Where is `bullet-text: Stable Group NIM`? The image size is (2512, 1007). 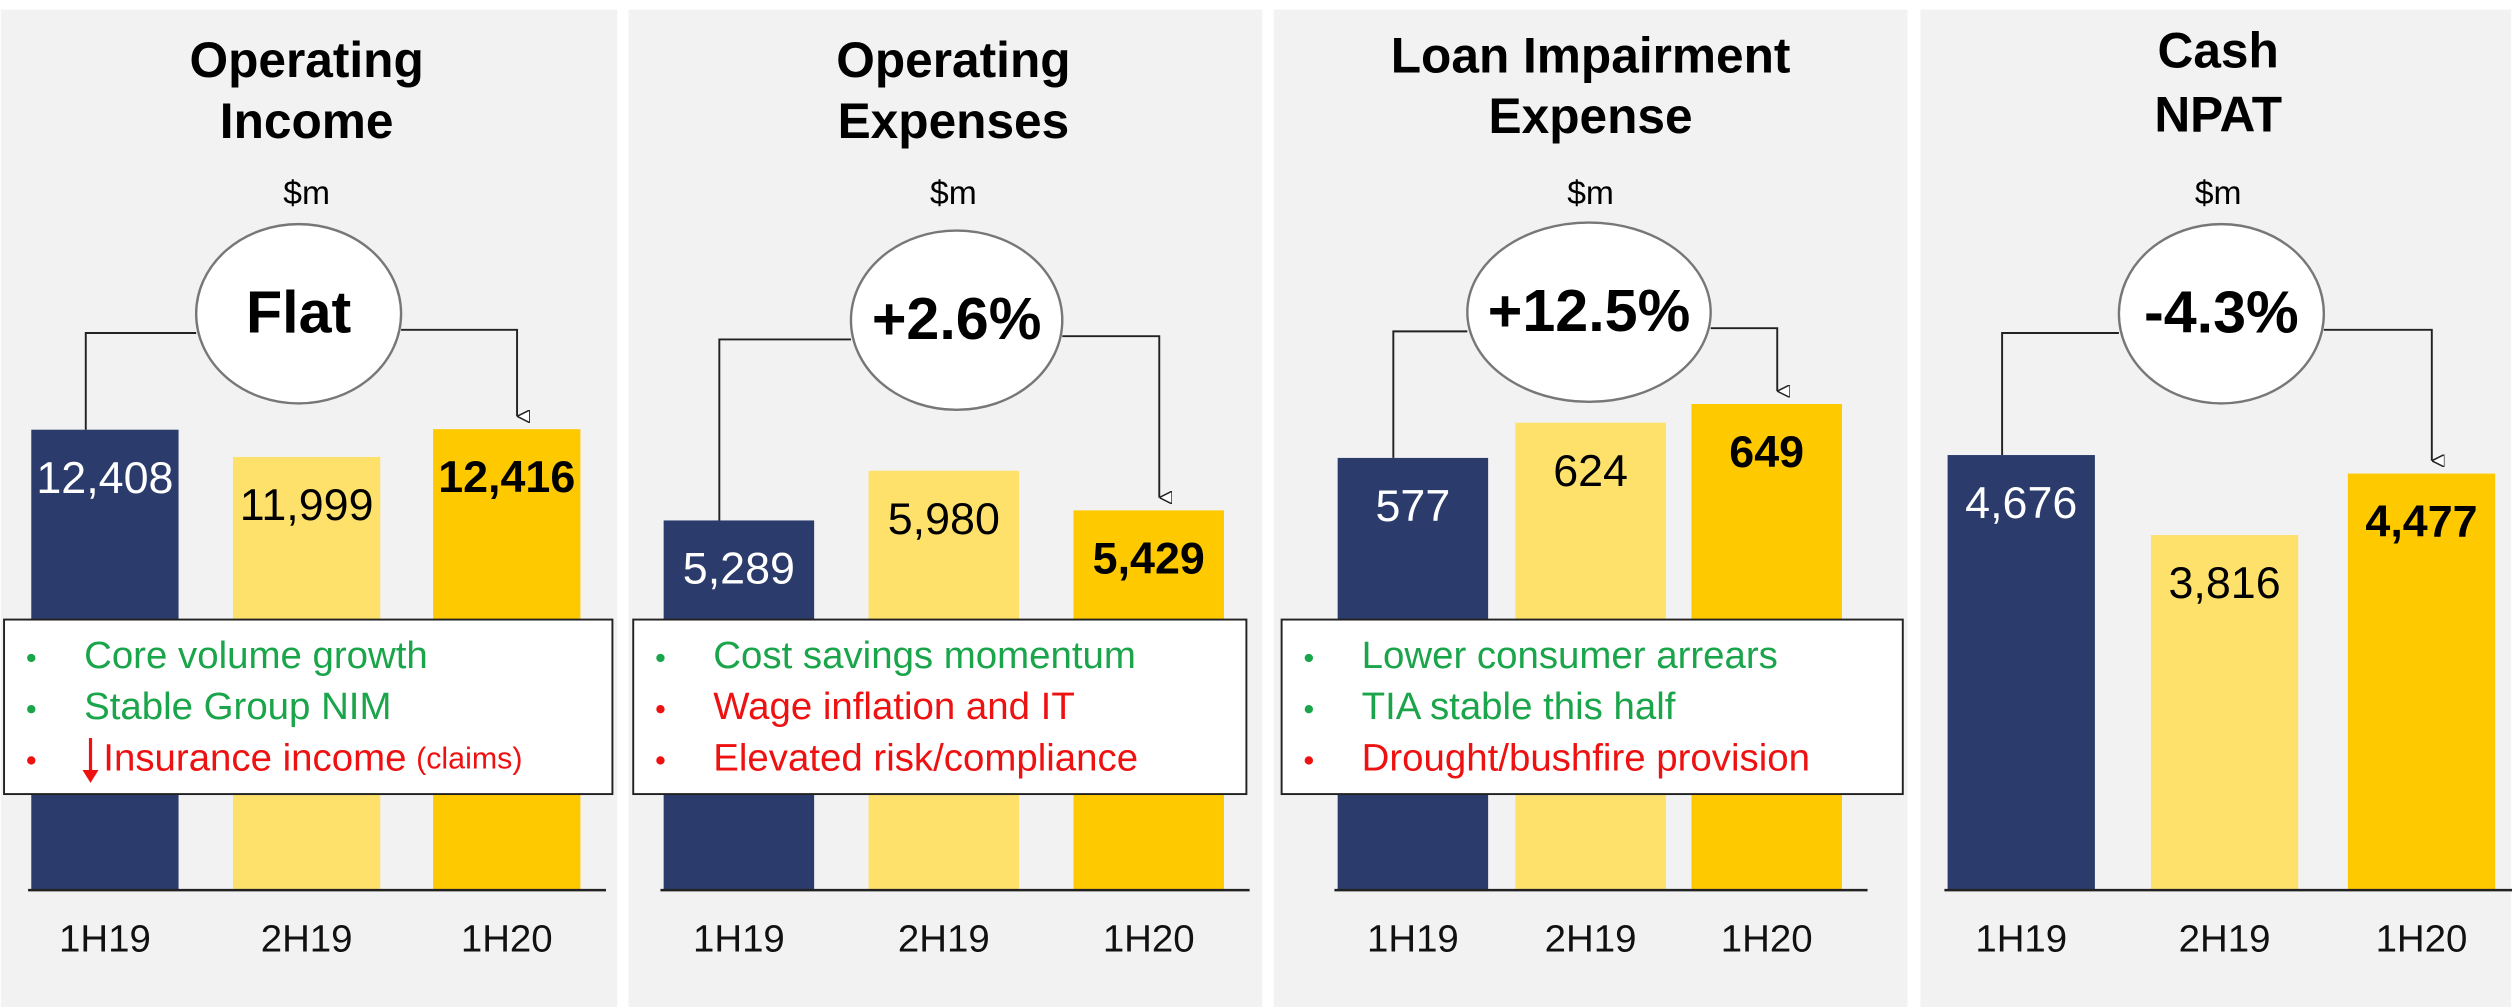
bullet-text: Stable Group NIM is located at coordinates (237, 706).